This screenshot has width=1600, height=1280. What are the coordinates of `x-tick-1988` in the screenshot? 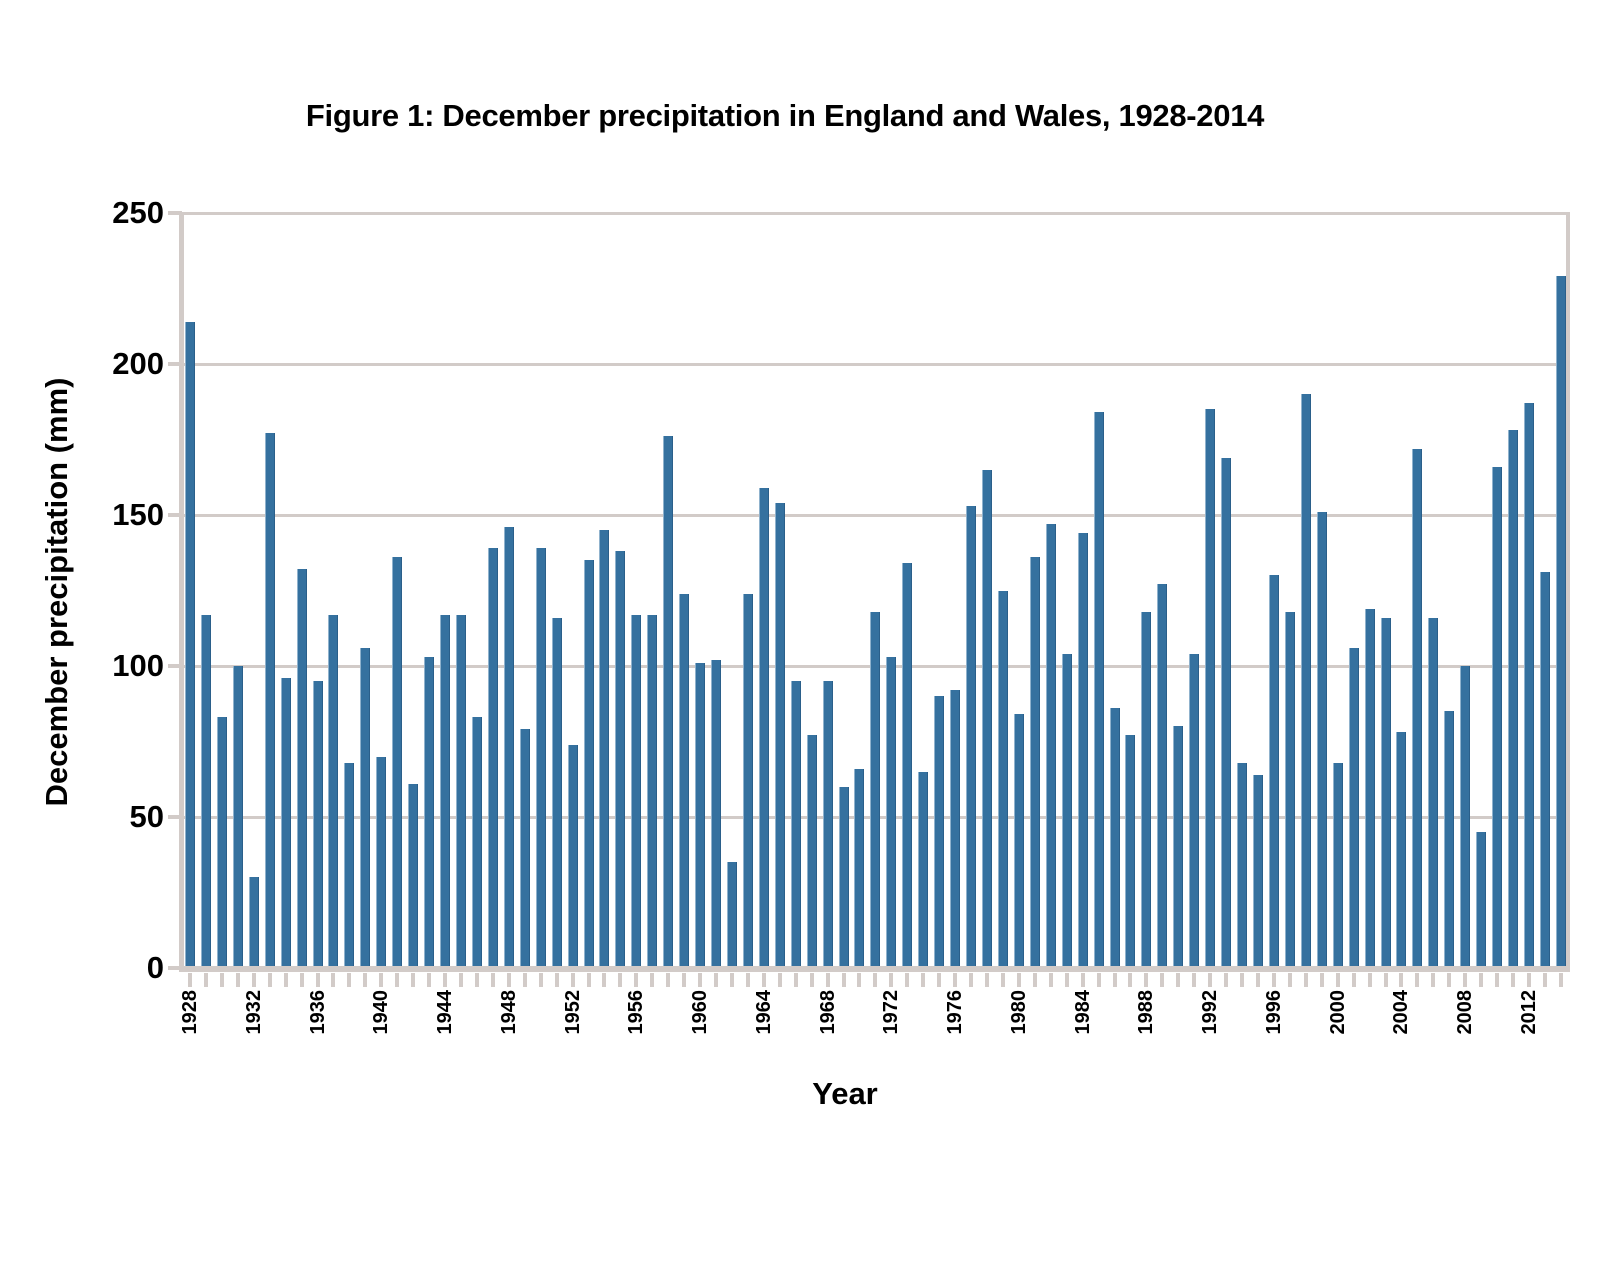 It's located at (1146, 980).